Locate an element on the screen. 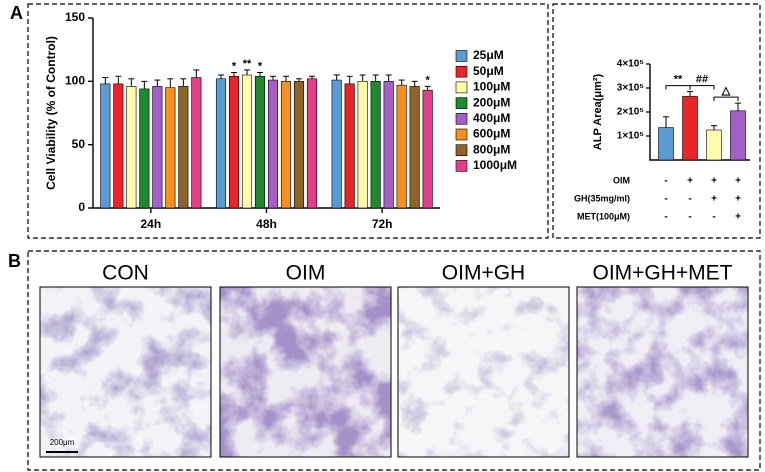 Image resolution: width=765 pixels, height=472 pixels. legend-label: 25μM is located at coordinates (488, 55).